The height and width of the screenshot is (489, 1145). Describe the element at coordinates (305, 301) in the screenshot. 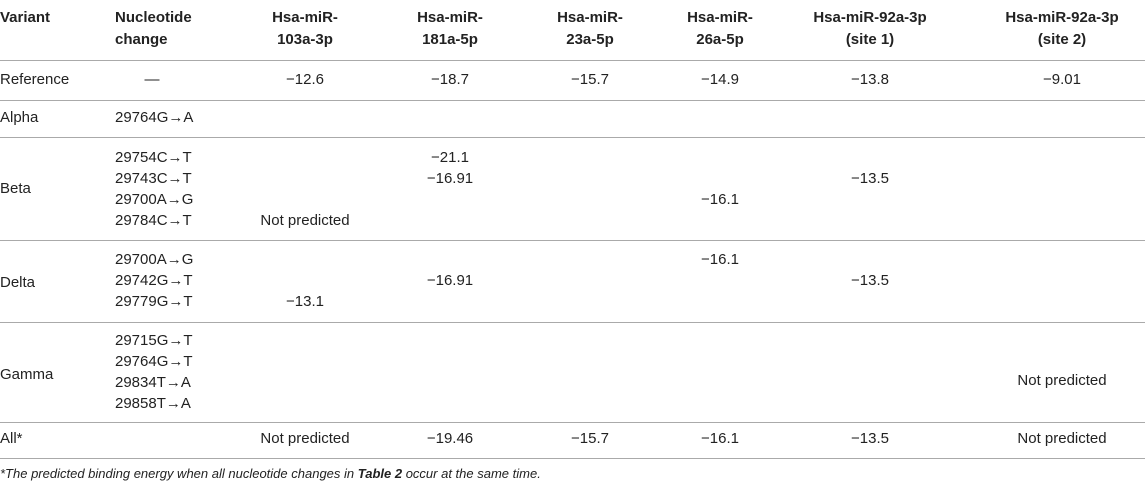

I see `energy-value: −13.1` at that location.